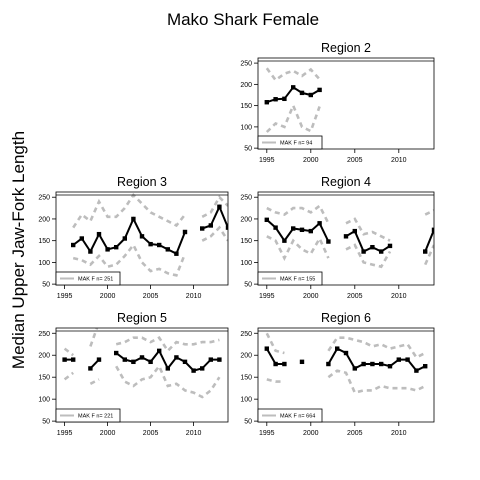  Describe the element at coordinates (346, 48) in the screenshot. I see `panel-title: Region 2` at that location.